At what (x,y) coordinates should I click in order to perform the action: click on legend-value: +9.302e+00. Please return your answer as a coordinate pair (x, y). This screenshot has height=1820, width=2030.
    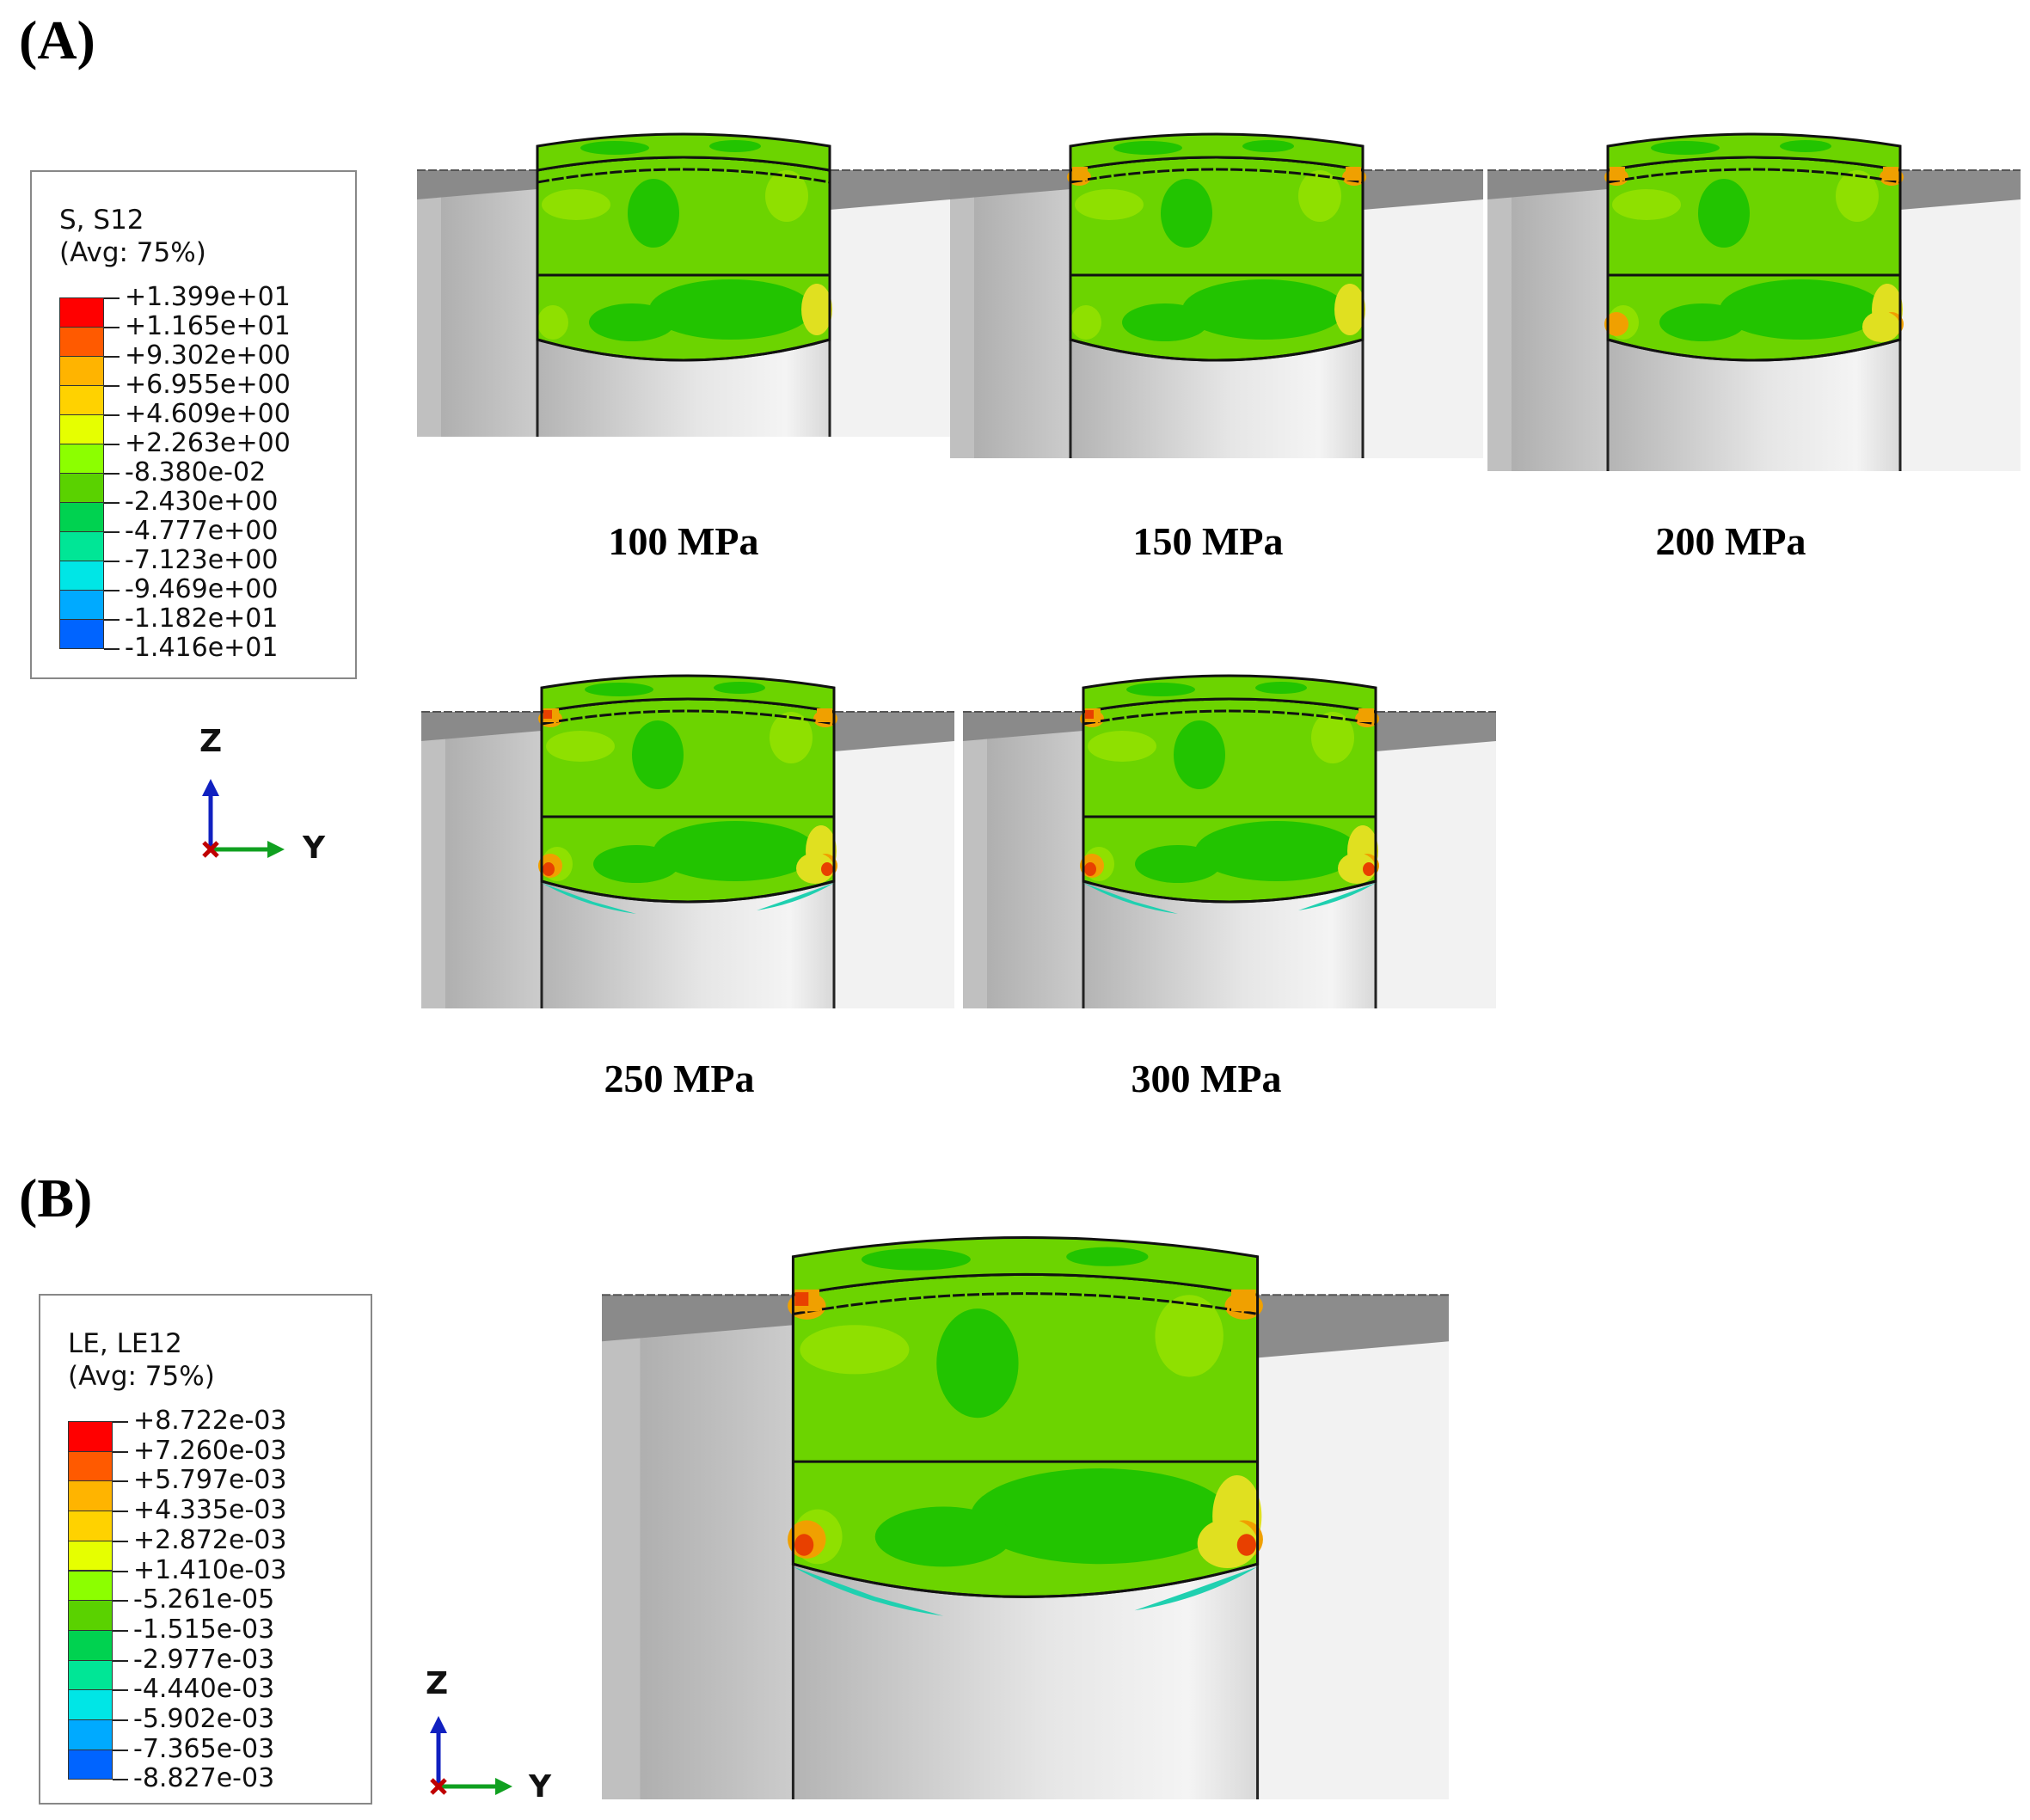
    Looking at the image, I should click on (208, 355).